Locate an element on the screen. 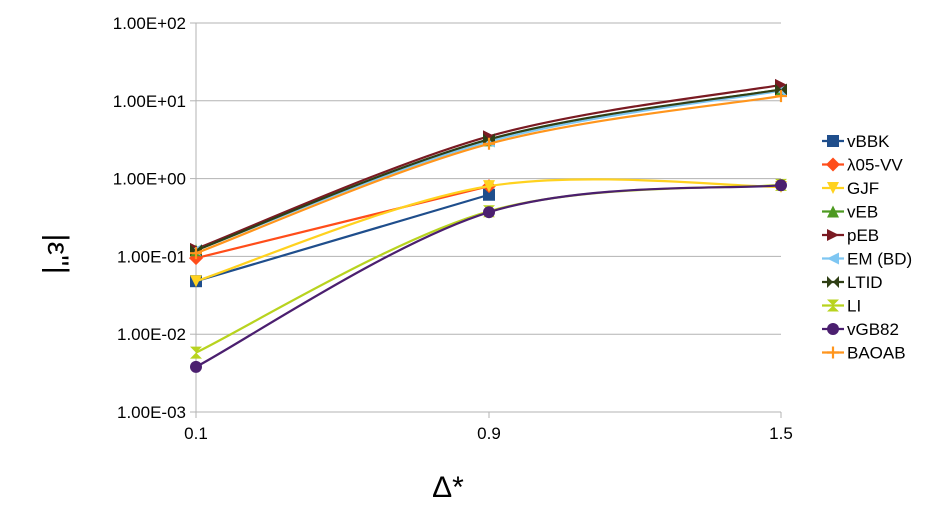 This screenshot has width=943, height=530. legend-item: LI is located at coordinates (841, 306).